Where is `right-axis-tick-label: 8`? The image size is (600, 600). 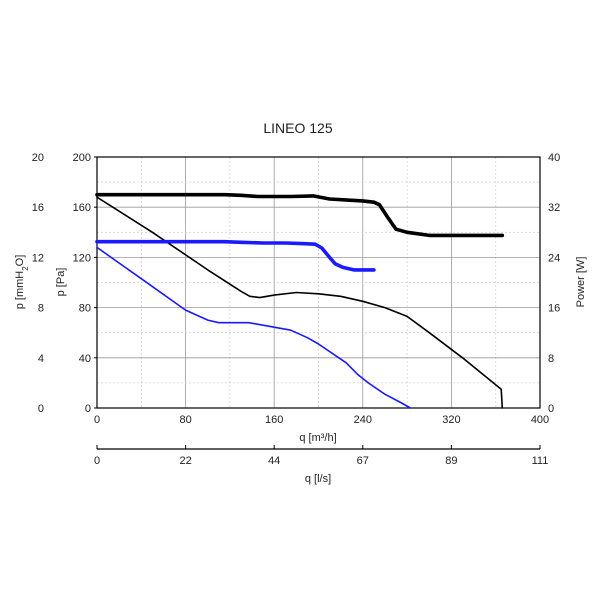
right-axis-tick-label: 8 is located at coordinates (551, 359).